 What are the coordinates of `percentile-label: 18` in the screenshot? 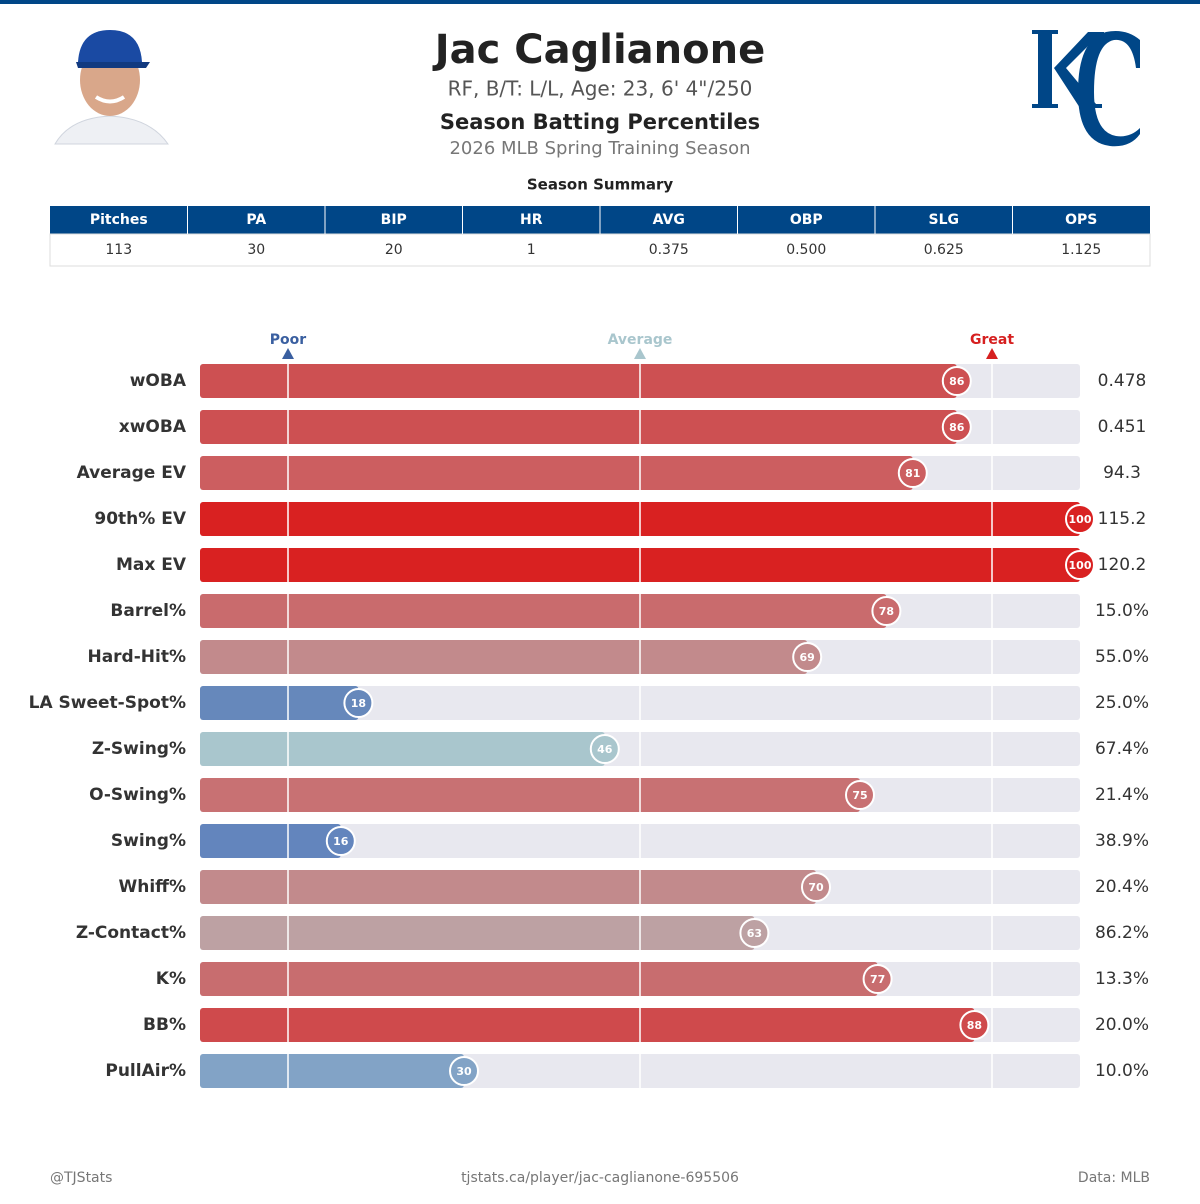 It's located at (358, 703).